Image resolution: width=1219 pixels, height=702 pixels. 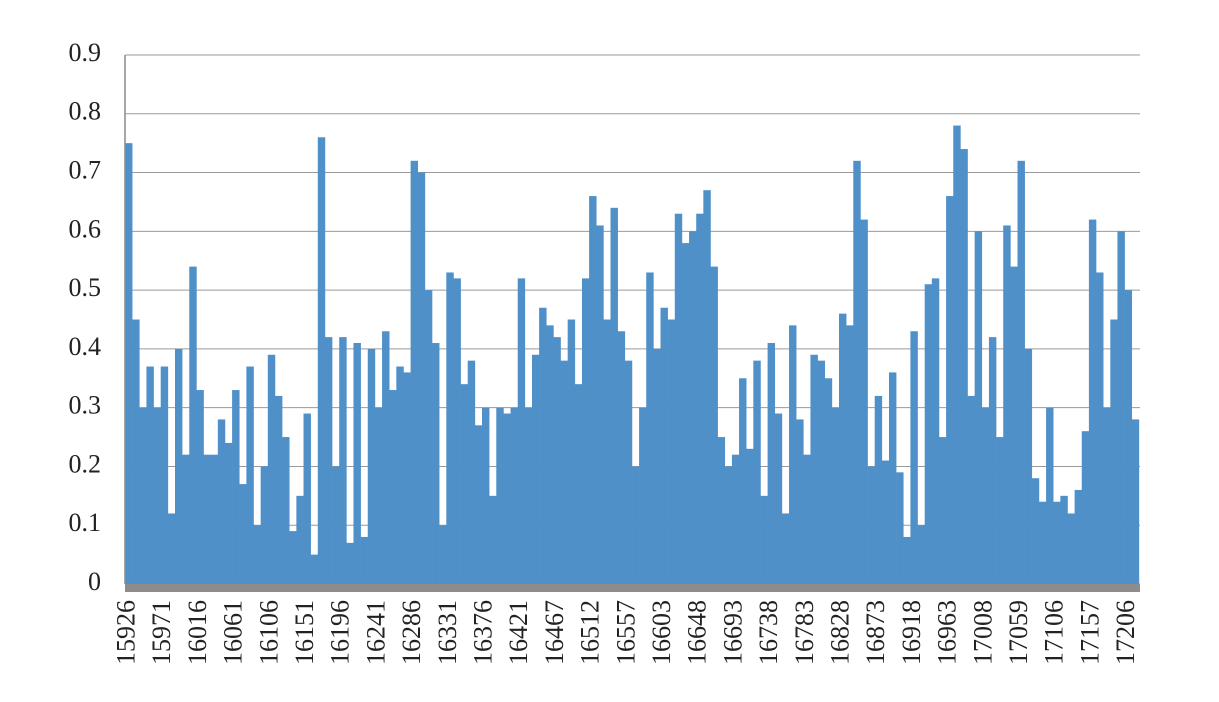 What do you see at coordinates (840, 632) in the screenshot?
I see `x-tick-label: 16828` at bounding box center [840, 632].